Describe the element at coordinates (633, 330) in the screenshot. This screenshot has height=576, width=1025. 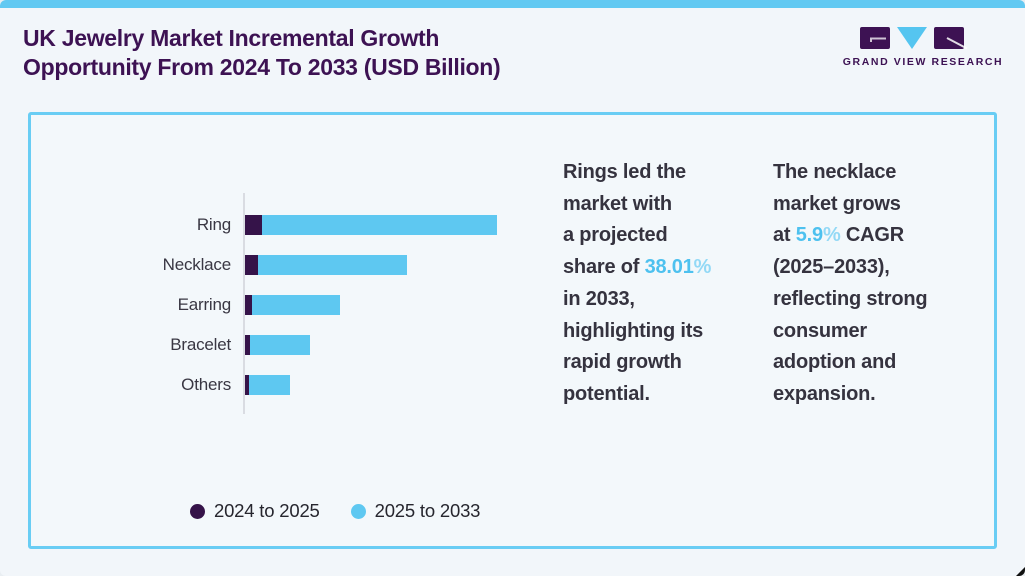
I see `callout-text: highlighting its` at that location.